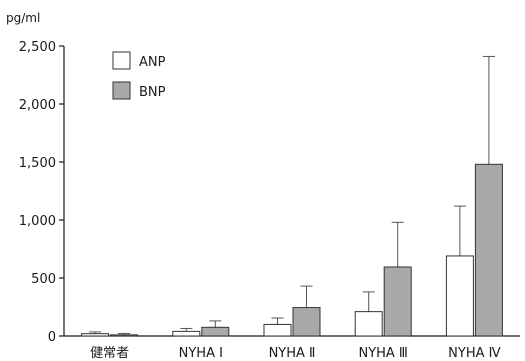  Describe the element at coordinates (292, 353) in the screenshot. I see `x-tick-label: NYHA Ⅱ` at that location.